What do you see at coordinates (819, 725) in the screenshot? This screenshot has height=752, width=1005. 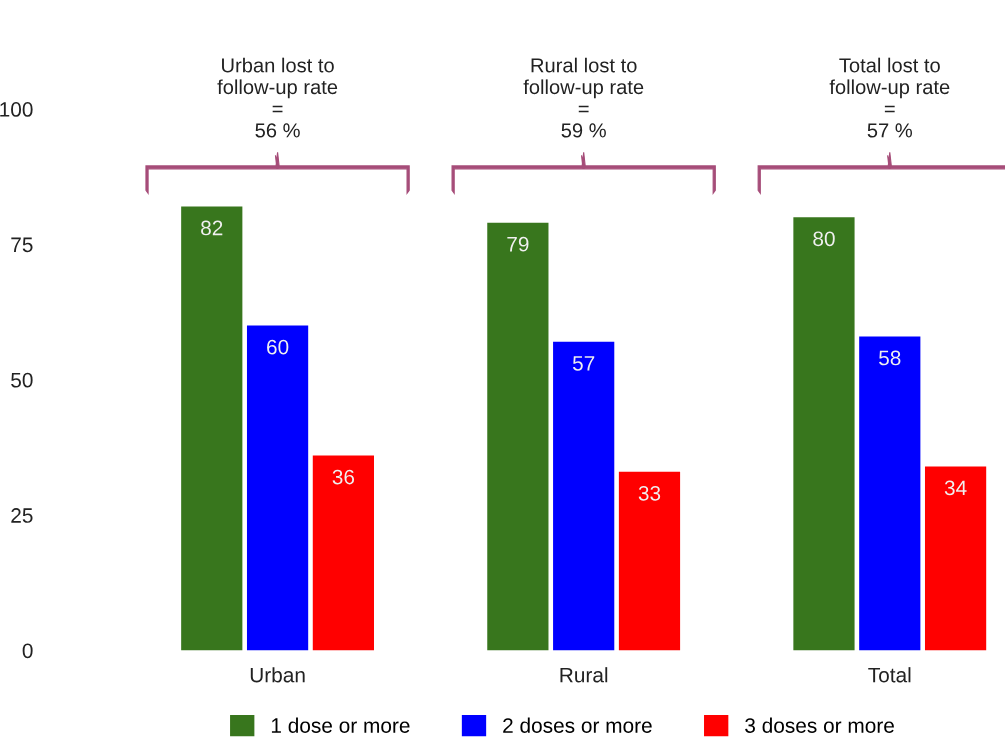 I see `legend-label: 3 doses or more` at bounding box center [819, 725].